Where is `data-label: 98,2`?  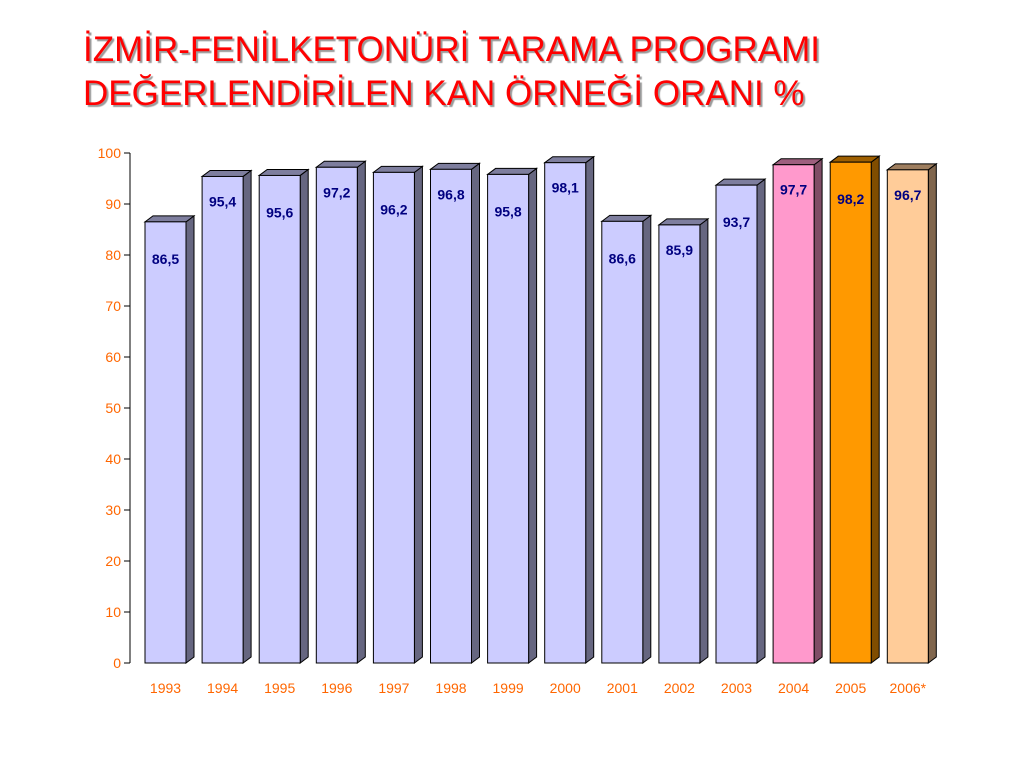 data-label: 98,2 is located at coordinates (850, 199).